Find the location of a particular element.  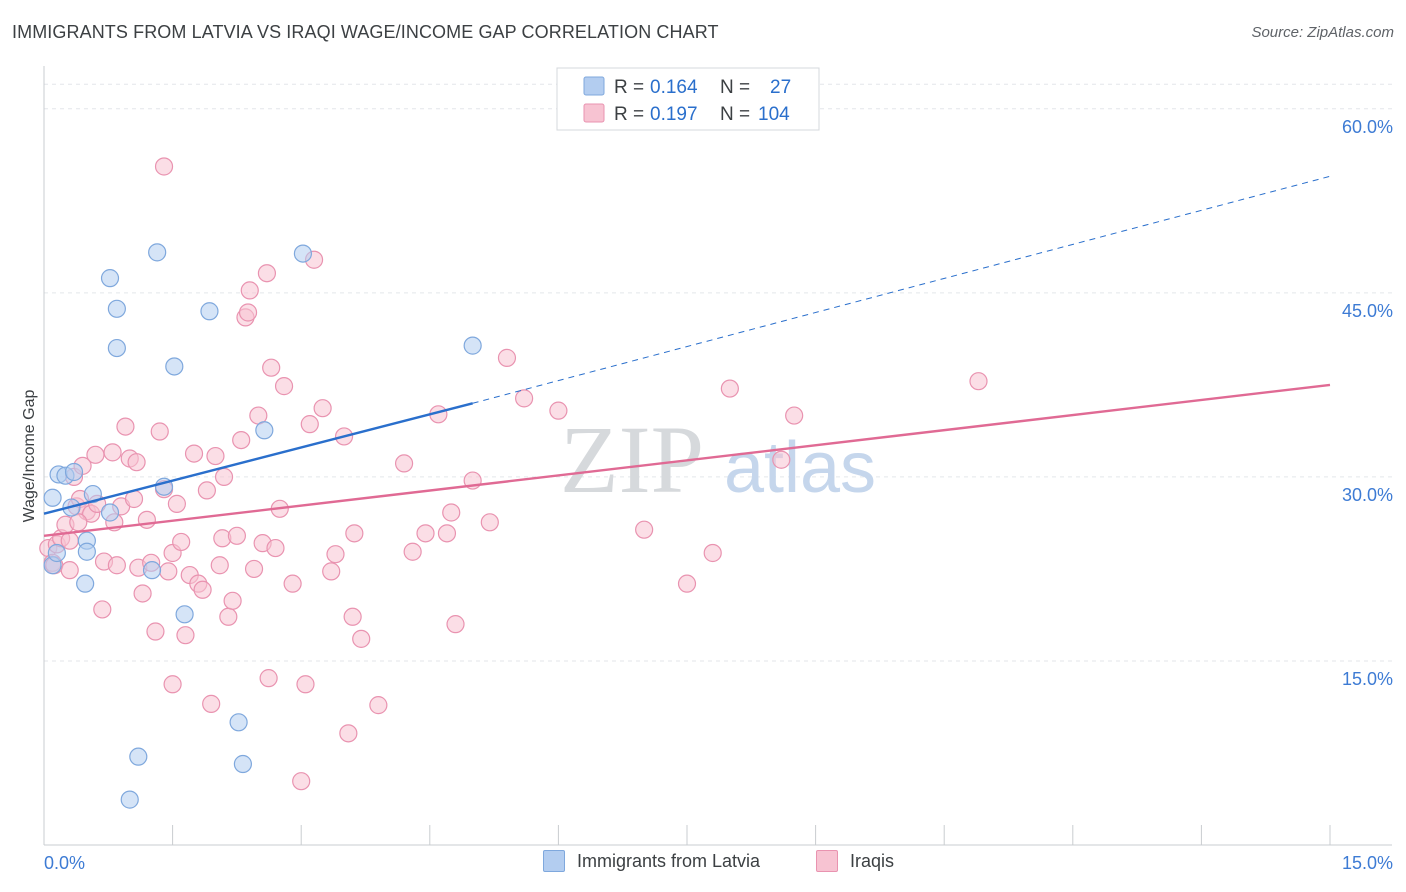

series-legend: Immigrants from Latvia Iraqis is located at coordinates (703, 865).